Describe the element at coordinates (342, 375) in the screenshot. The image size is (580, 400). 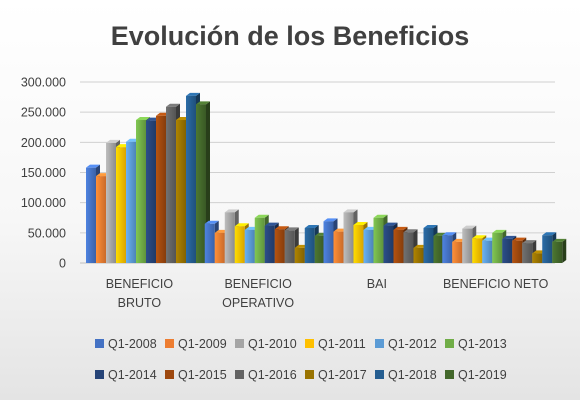
I see `legend-label: Q1-2017` at that location.